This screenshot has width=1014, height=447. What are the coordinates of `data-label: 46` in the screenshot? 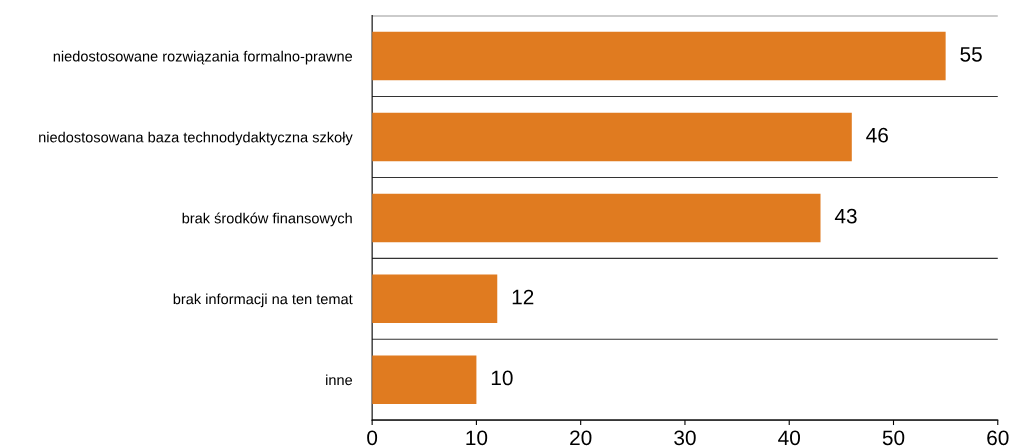 It's located at (877, 135).